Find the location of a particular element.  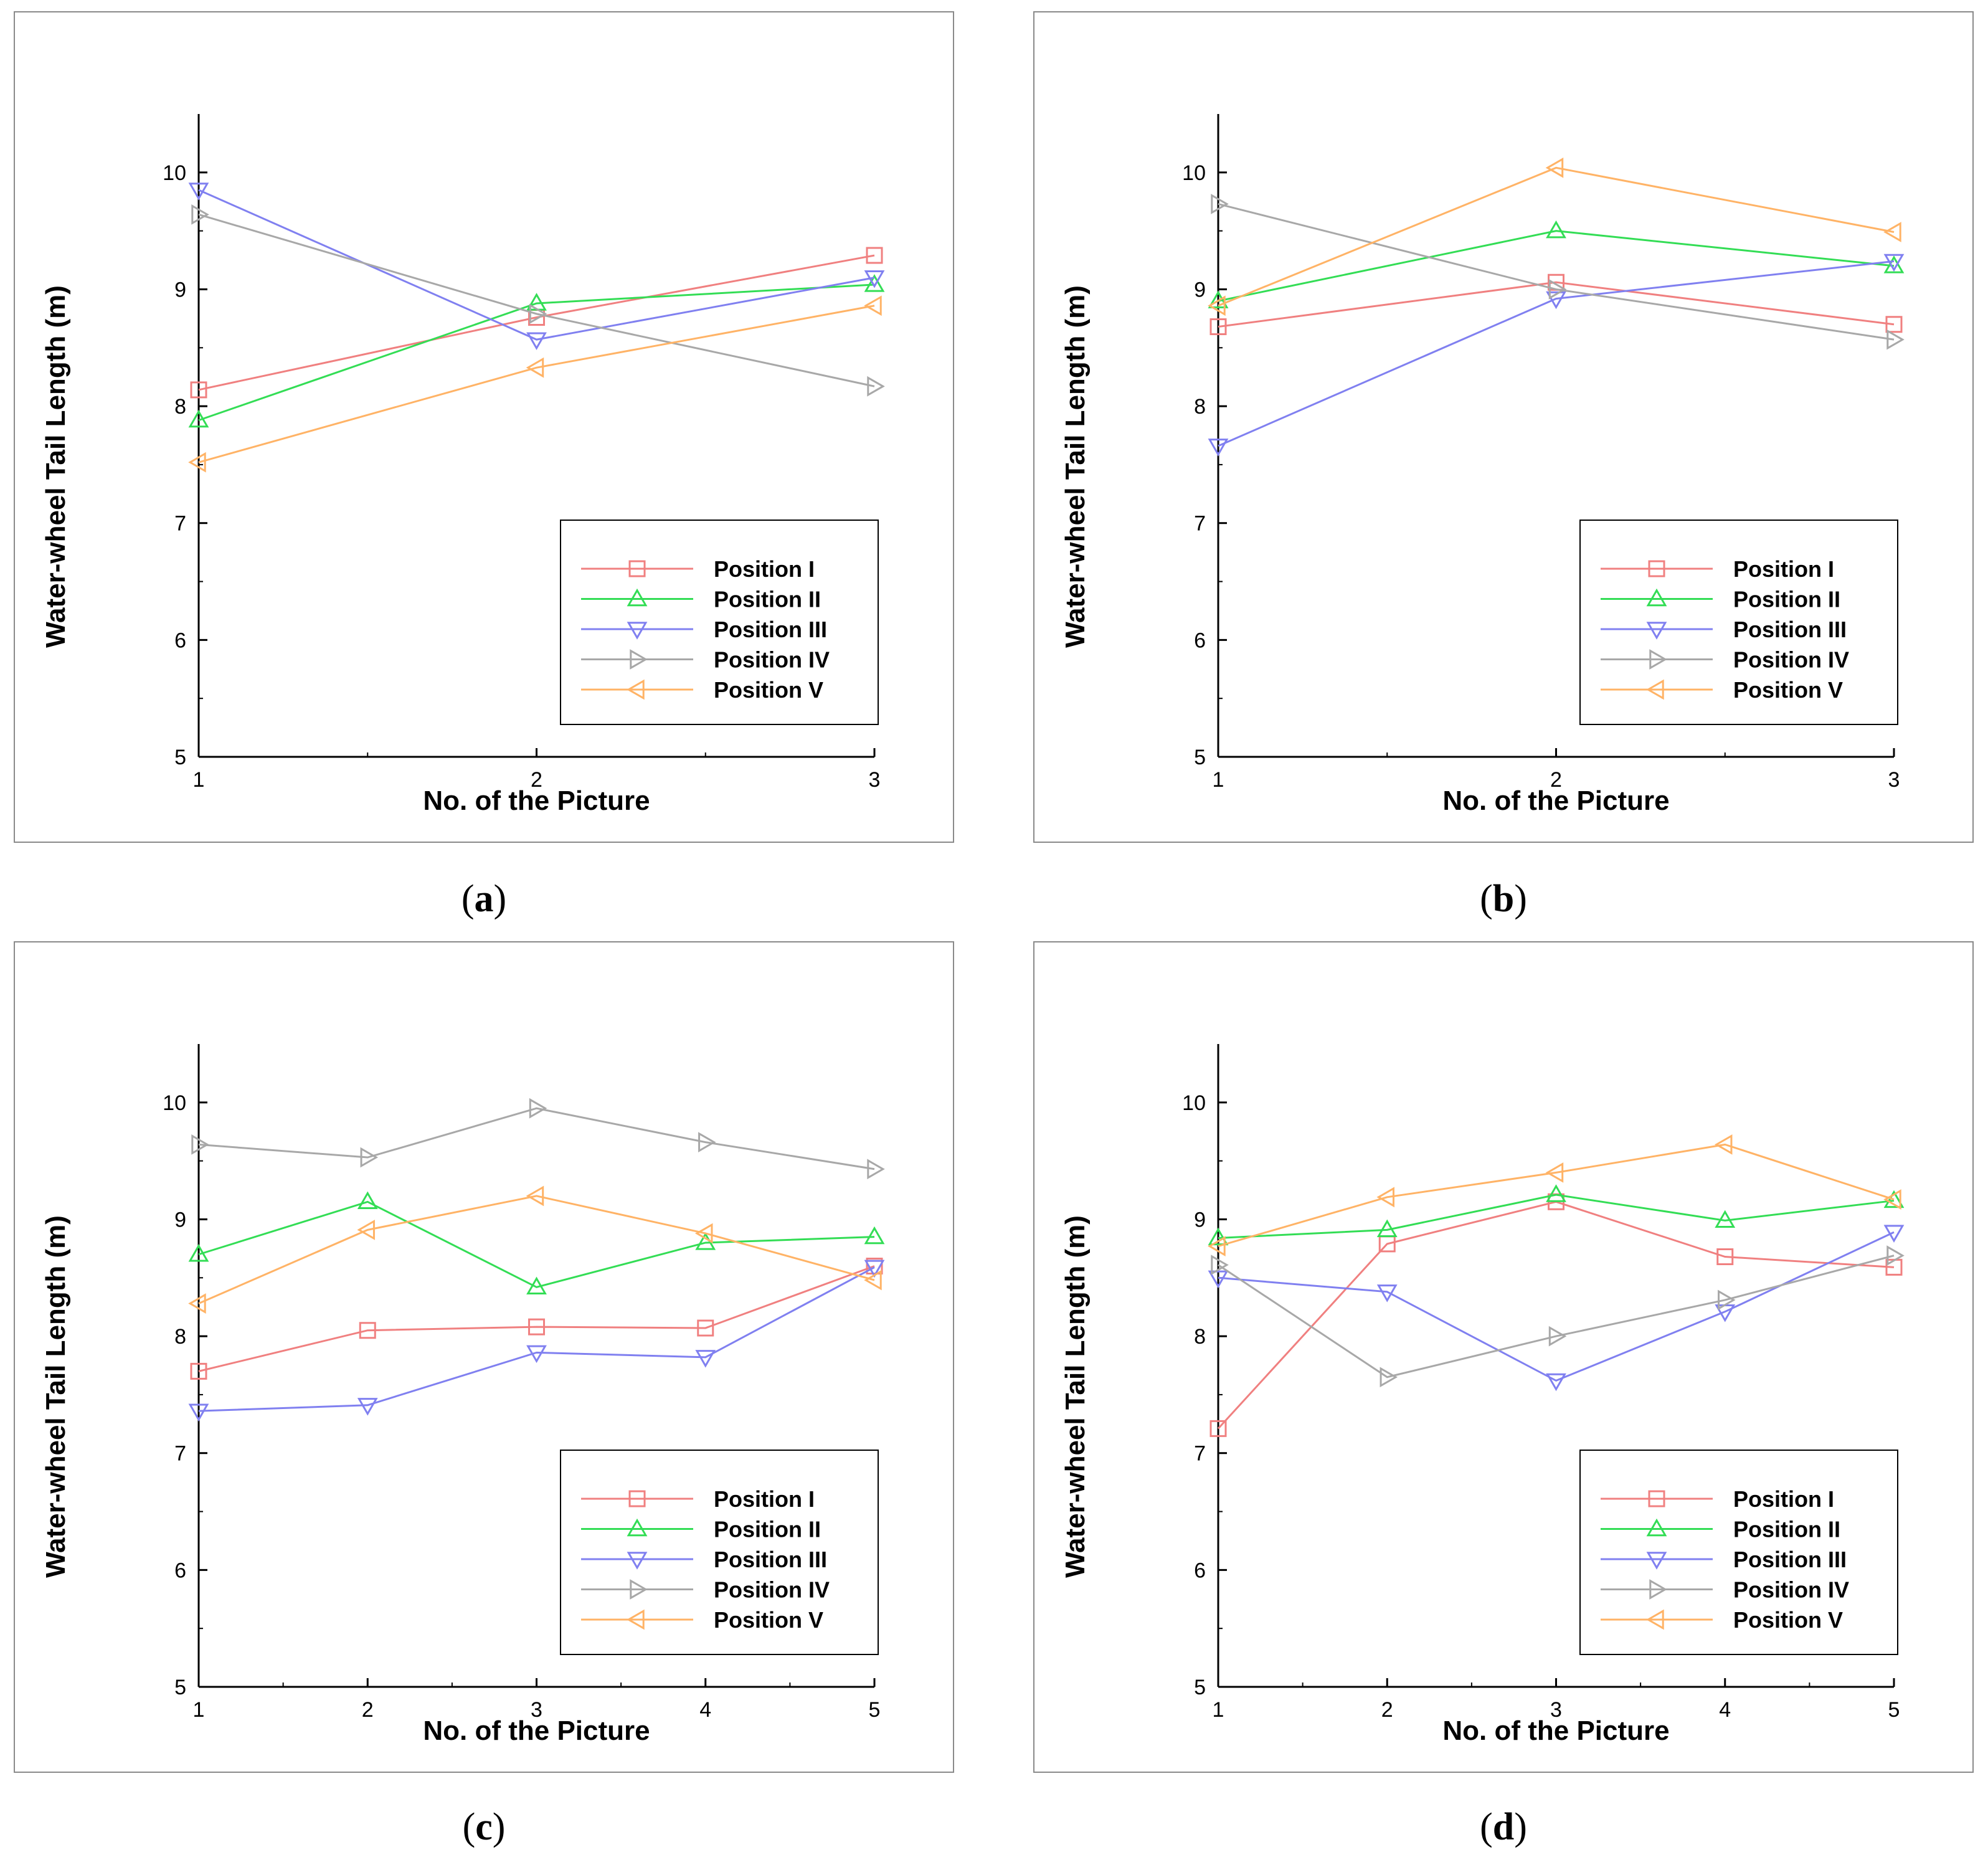

caption-b-letter: b is located at coordinates (1504, 899).